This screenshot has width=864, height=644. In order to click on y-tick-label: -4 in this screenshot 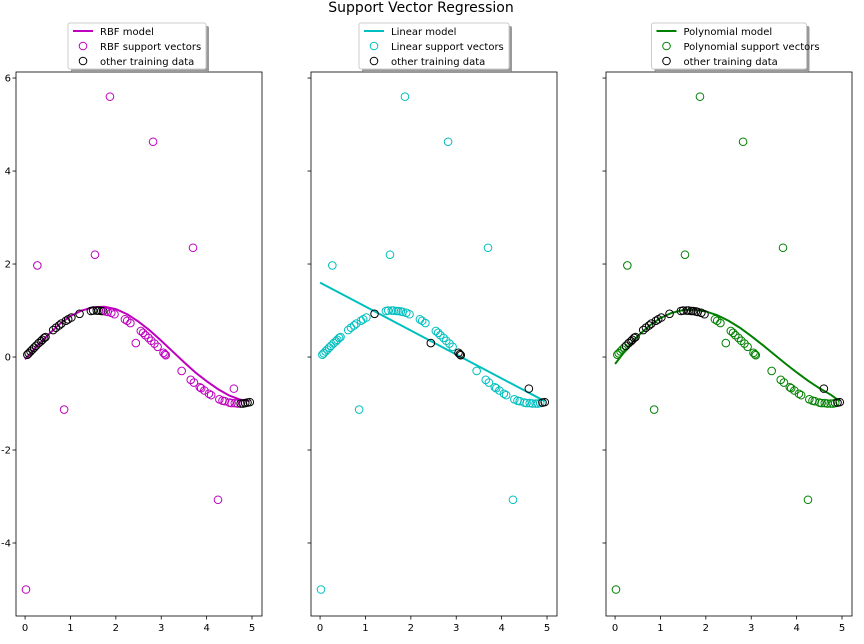, I will do `click(6, 544)`.